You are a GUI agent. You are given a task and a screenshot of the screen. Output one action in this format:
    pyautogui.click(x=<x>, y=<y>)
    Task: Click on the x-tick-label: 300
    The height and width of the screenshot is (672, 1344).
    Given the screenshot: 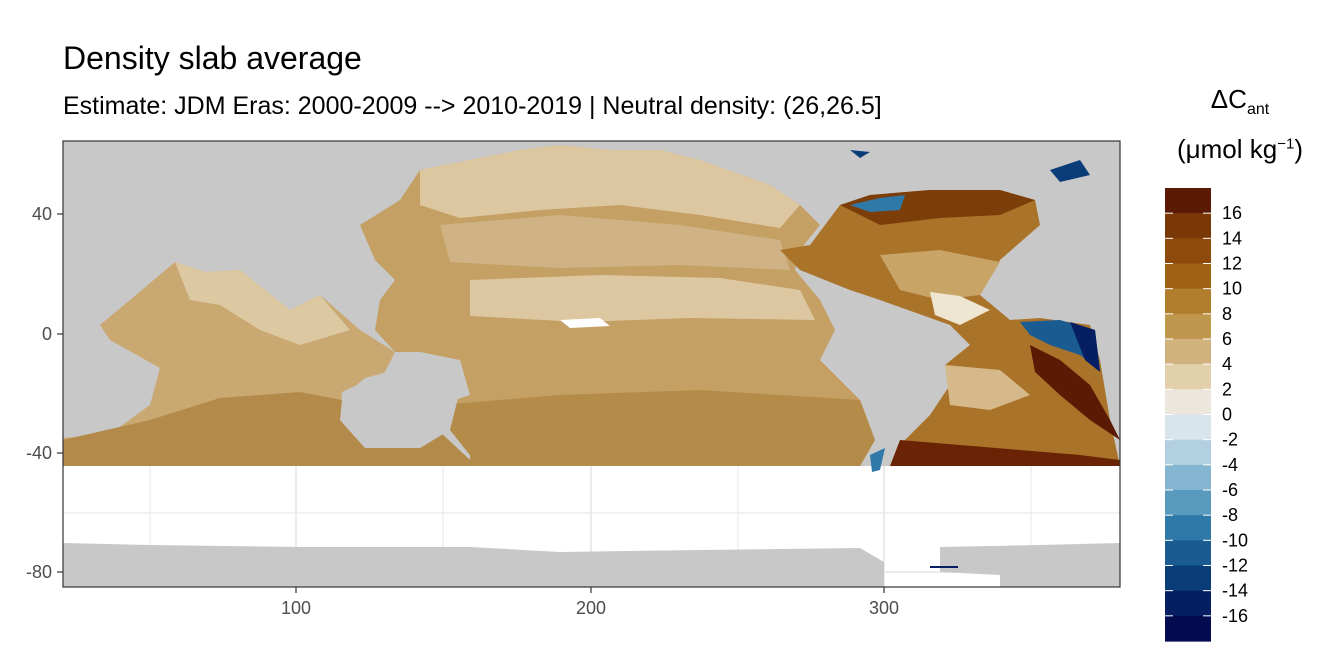 What is the action you would take?
    pyautogui.click(x=884, y=608)
    